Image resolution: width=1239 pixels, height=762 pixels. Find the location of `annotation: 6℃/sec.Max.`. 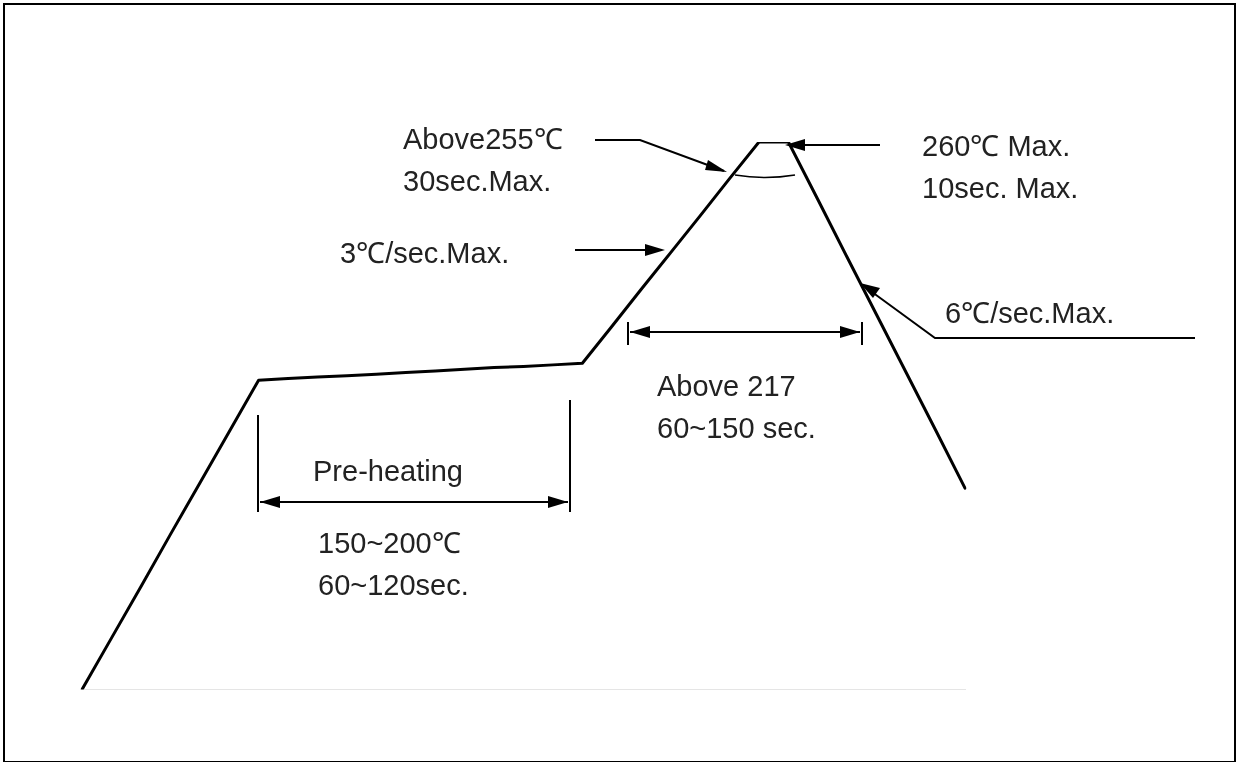

annotation: 6℃/sec.Max. is located at coordinates (1030, 313).